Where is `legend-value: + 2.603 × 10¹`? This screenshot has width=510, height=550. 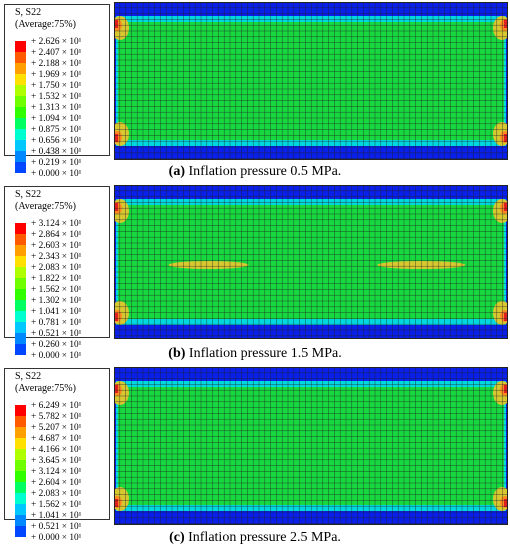 legend-value: + 2.603 × 10¹ is located at coordinates (56, 246).